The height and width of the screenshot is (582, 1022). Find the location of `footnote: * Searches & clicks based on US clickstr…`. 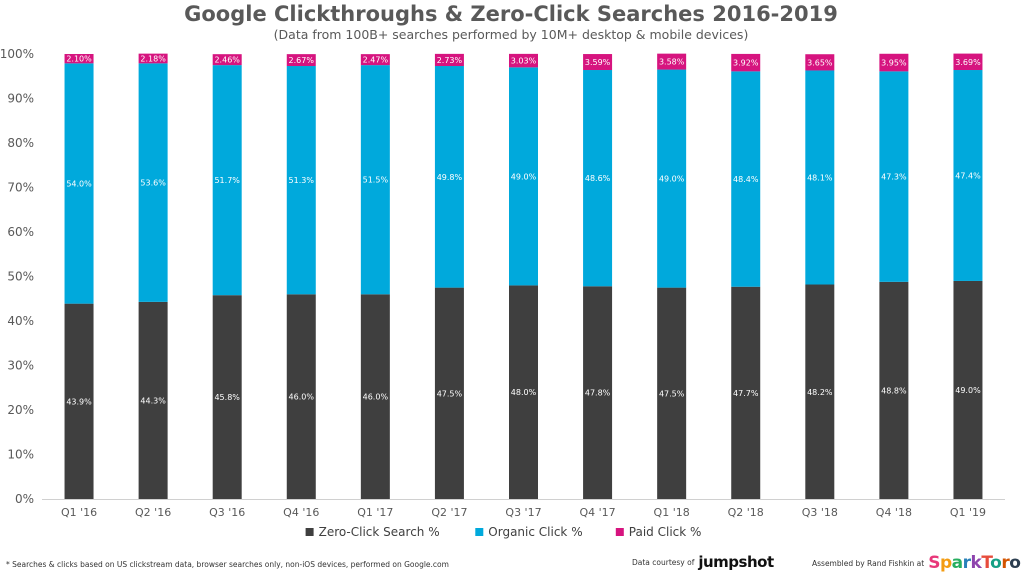

footnote: * Searches & clicks based on US clickstr… is located at coordinates (227, 564).